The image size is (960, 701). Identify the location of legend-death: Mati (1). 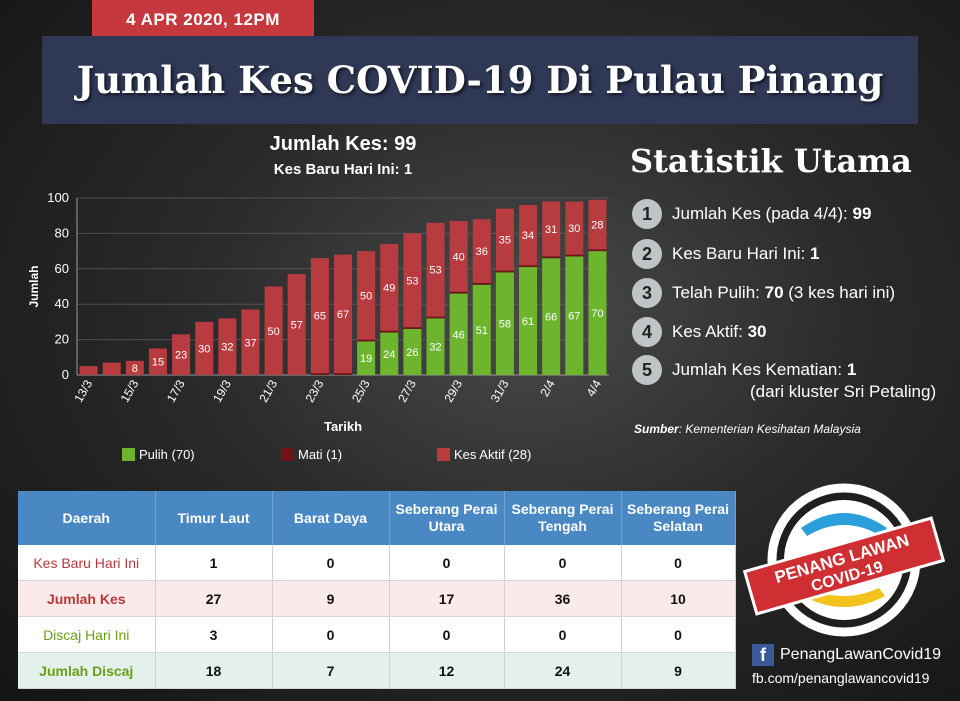
(311, 454).